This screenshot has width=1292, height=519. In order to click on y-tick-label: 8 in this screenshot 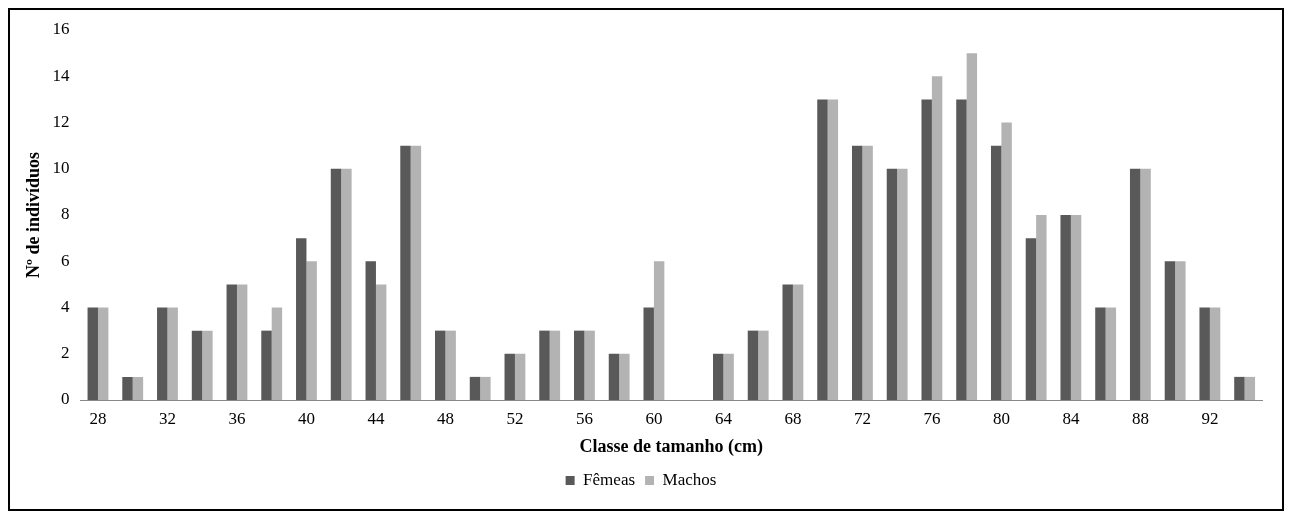, I will do `click(65, 214)`.